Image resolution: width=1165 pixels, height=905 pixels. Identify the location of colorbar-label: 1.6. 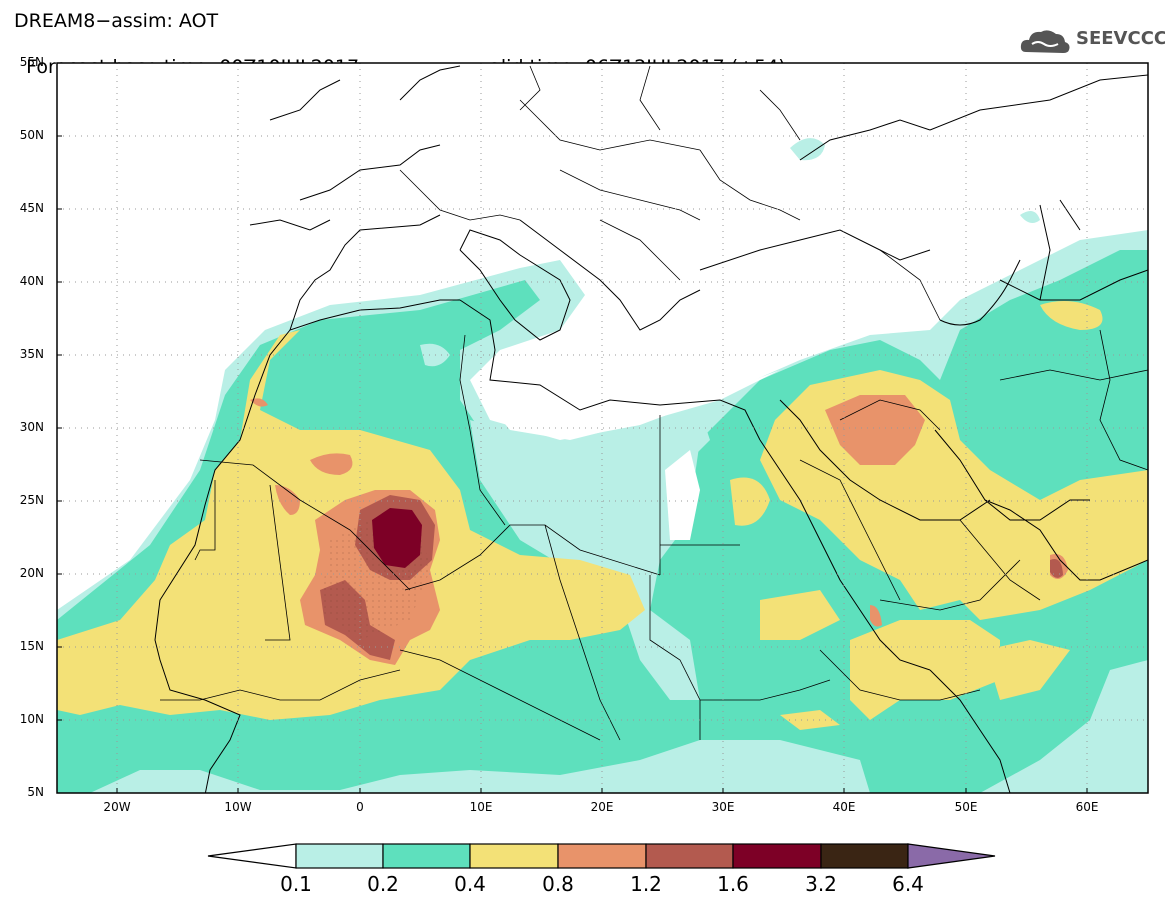
(733, 884).